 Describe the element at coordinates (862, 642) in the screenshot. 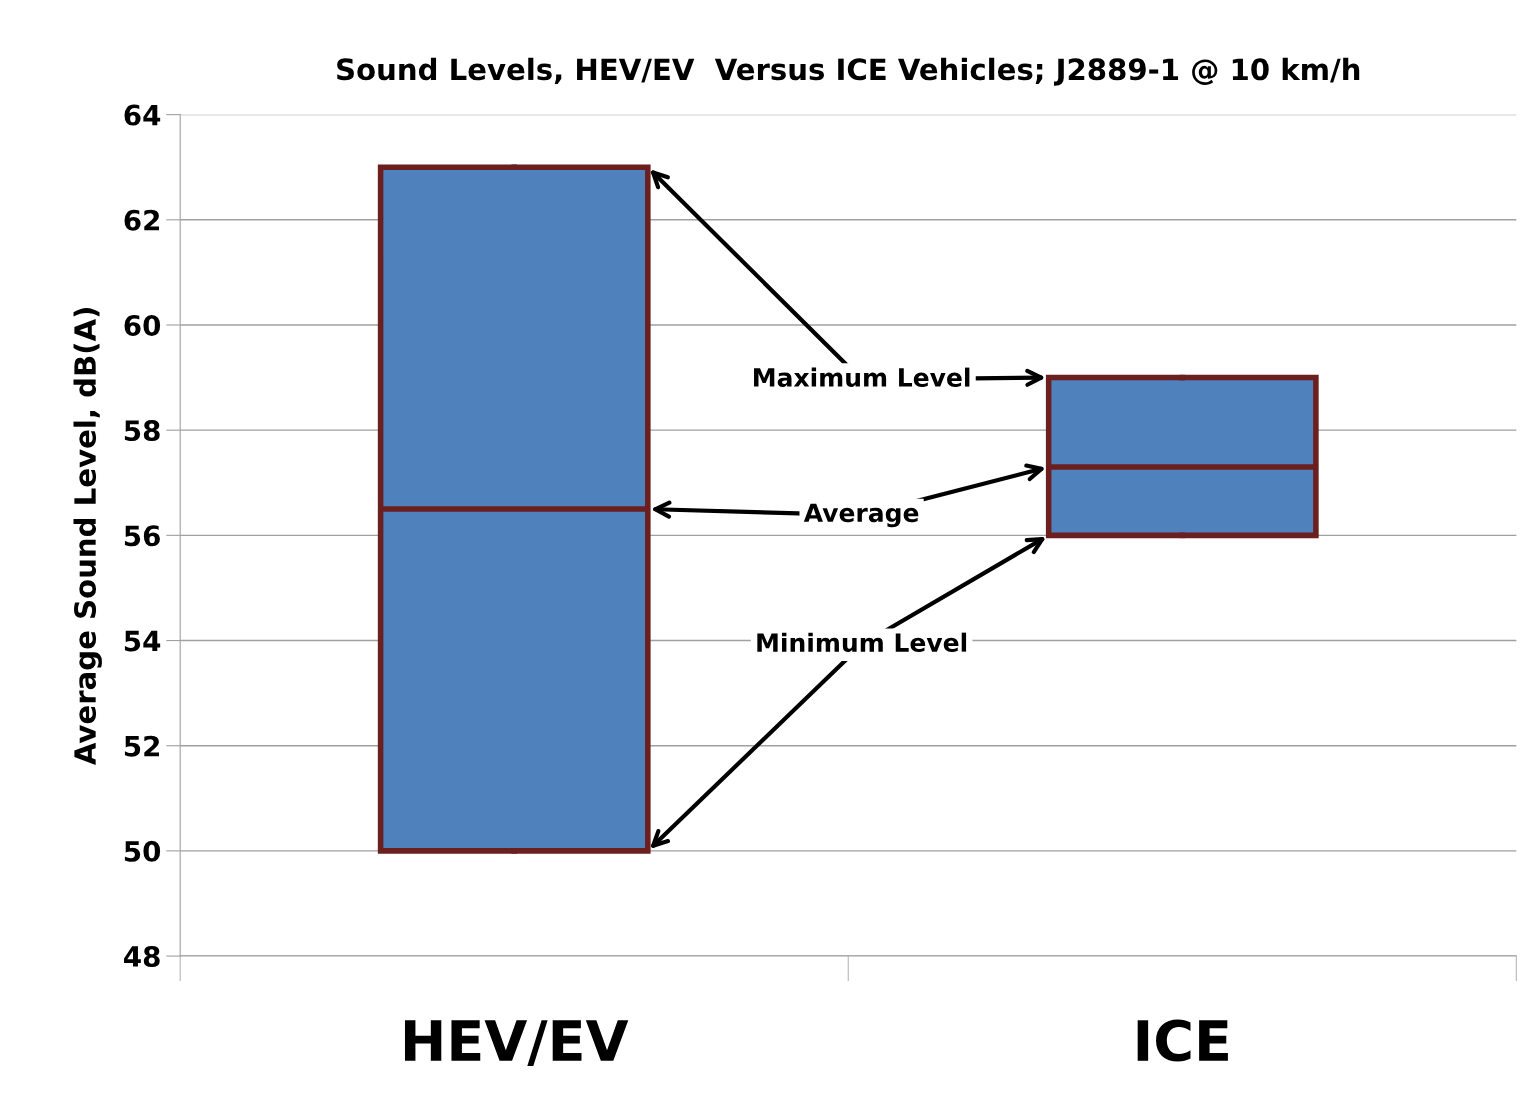

I see `annotation: Minimum Level` at that location.